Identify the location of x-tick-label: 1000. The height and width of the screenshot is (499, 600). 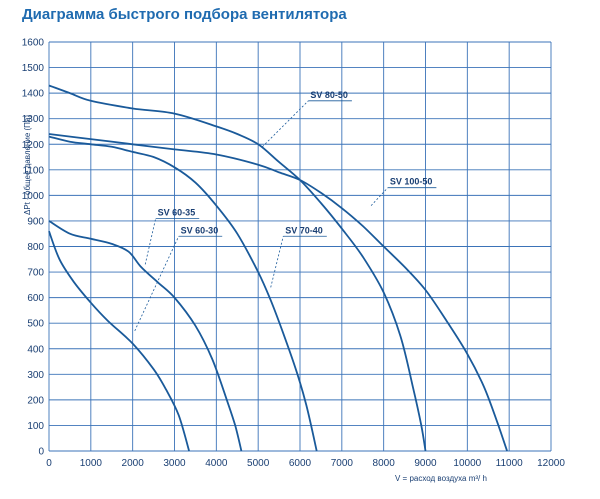
(91, 463).